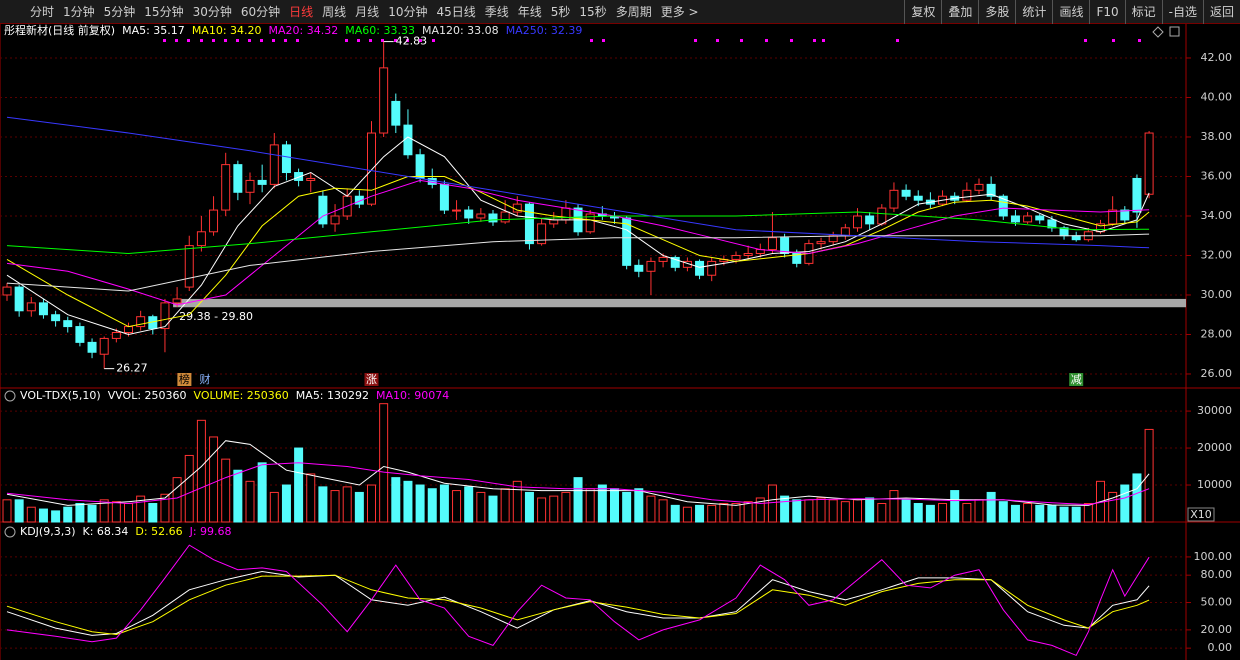  What do you see at coordinates (48, 531) in the screenshot?
I see `header-text: KDJ(9,3,3)` at bounding box center [48, 531].